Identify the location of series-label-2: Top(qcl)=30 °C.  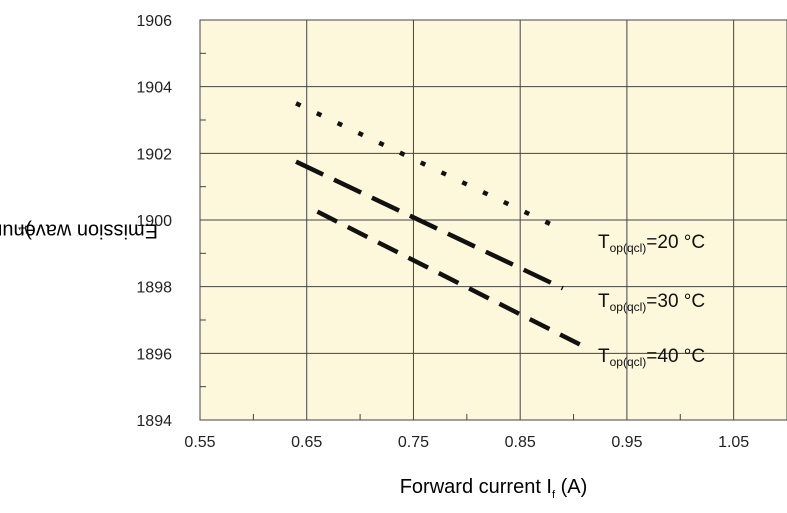
(651, 302).